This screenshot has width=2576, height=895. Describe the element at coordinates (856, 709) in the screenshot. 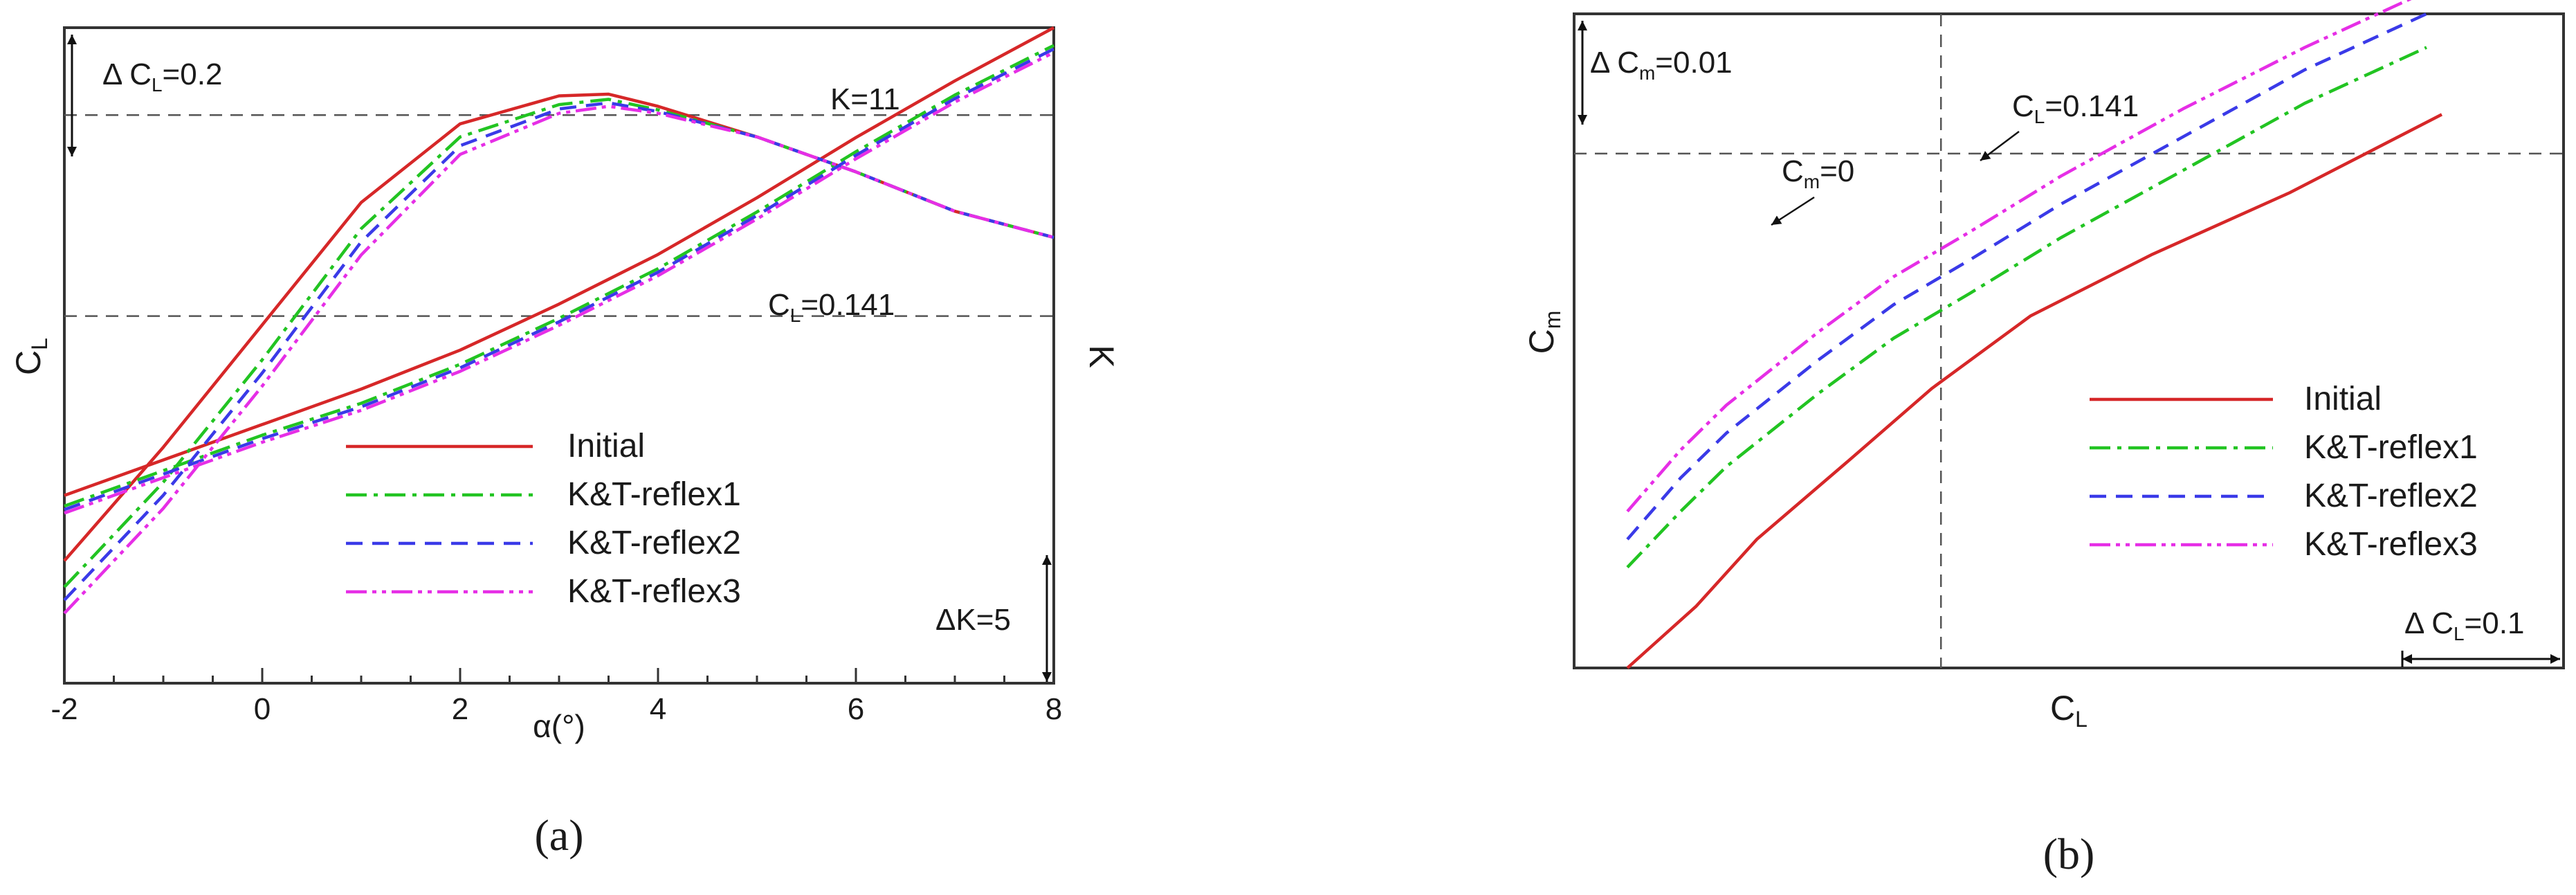

I see `x-tick-label: 6` at that location.